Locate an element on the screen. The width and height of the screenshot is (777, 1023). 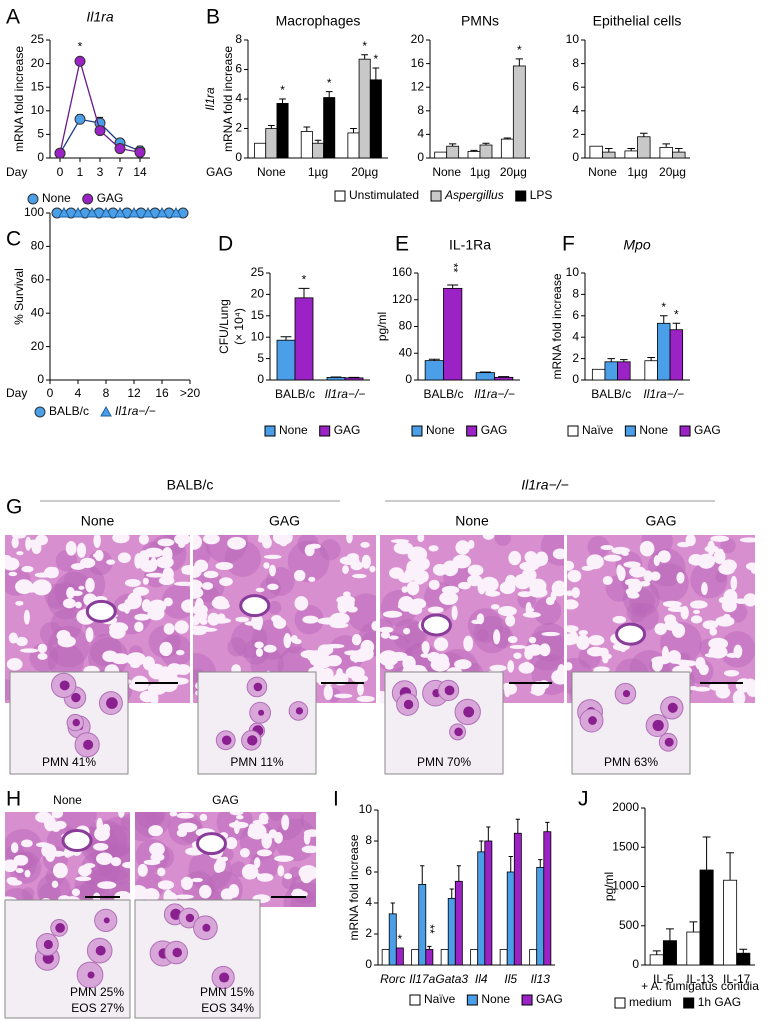
y-tick-label: 20 is located at coordinates (38, 346).